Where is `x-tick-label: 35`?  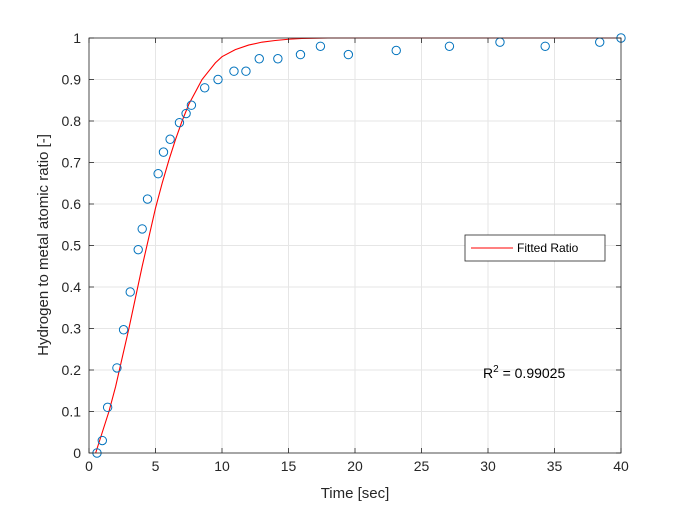
x-tick-label: 35 is located at coordinates (555, 466).